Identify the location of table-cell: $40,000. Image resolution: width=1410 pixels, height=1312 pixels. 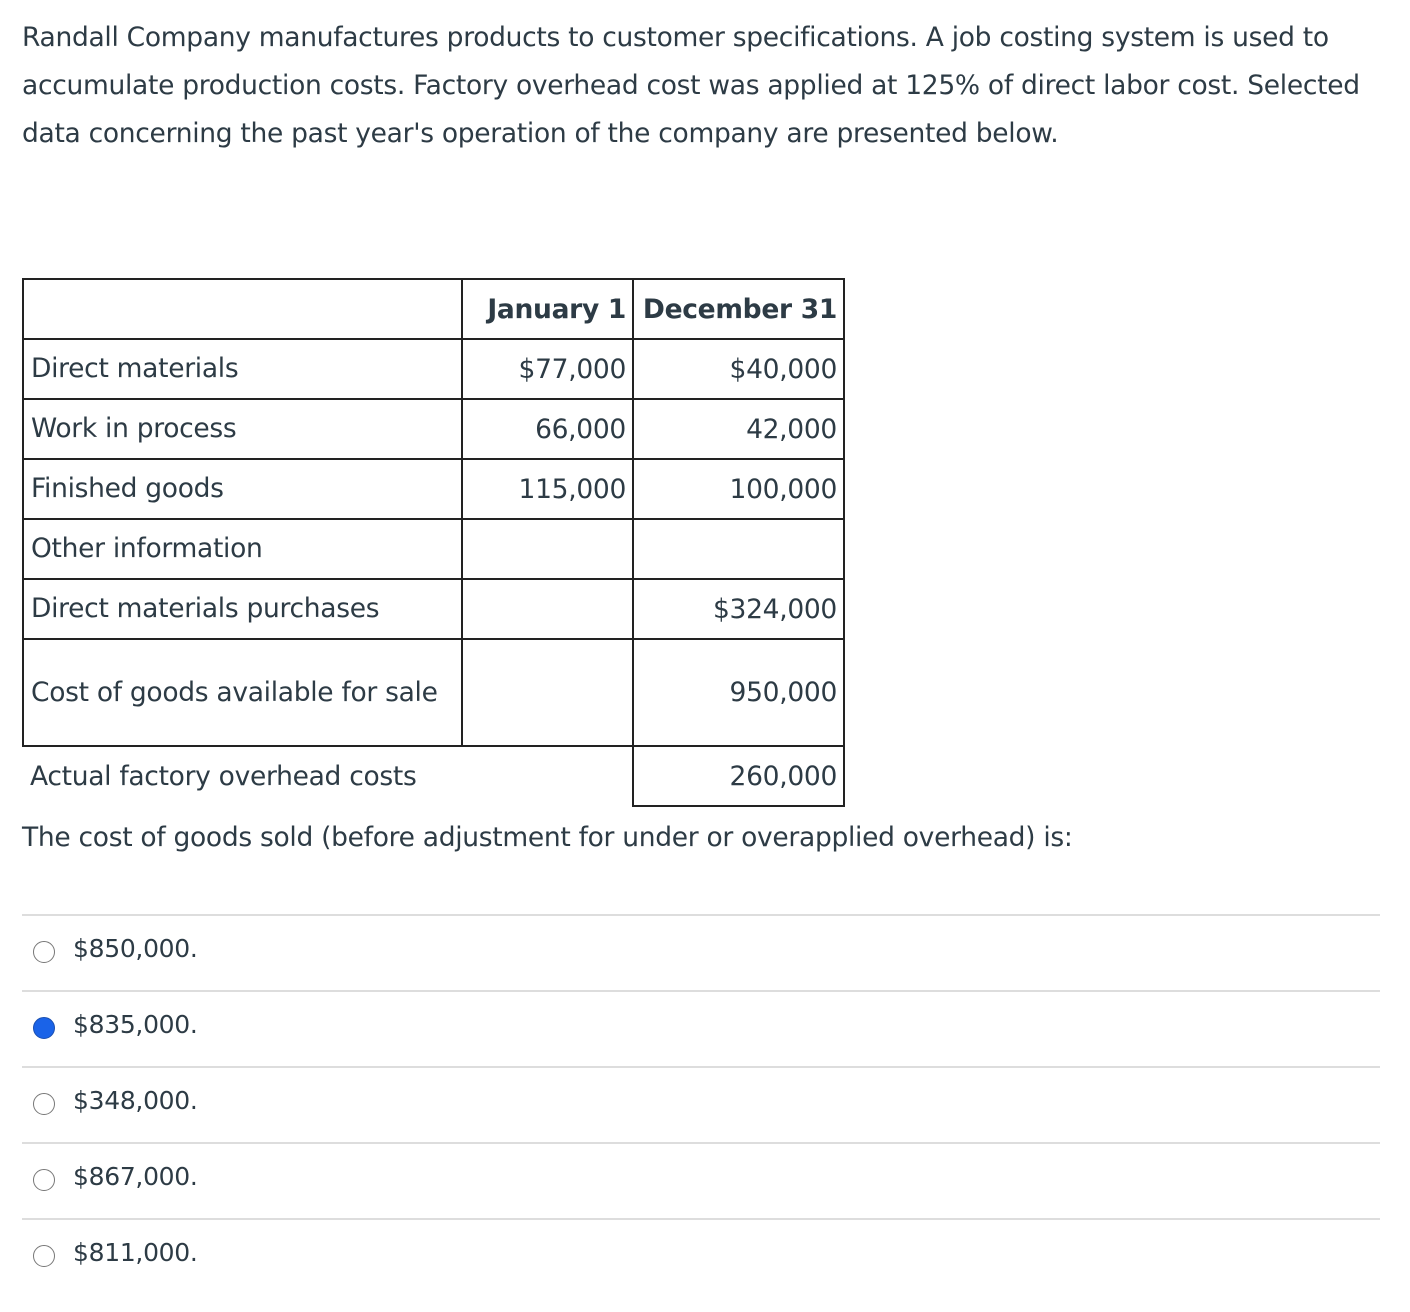
(738, 369).